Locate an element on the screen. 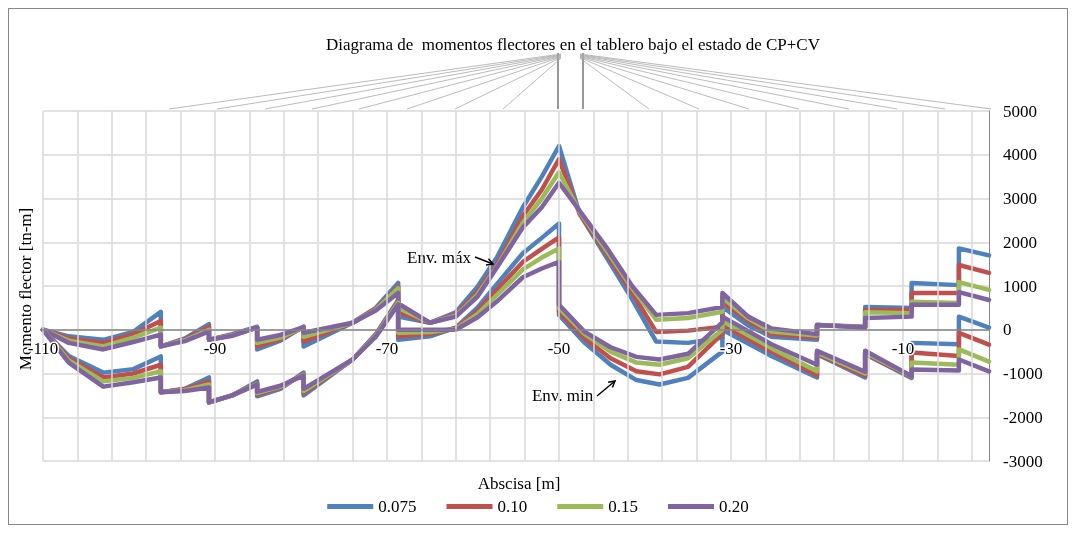 Image resolution: width=1076 pixels, height=533 pixels. x-axis-title: Abscisa [m] is located at coordinates (519, 483).